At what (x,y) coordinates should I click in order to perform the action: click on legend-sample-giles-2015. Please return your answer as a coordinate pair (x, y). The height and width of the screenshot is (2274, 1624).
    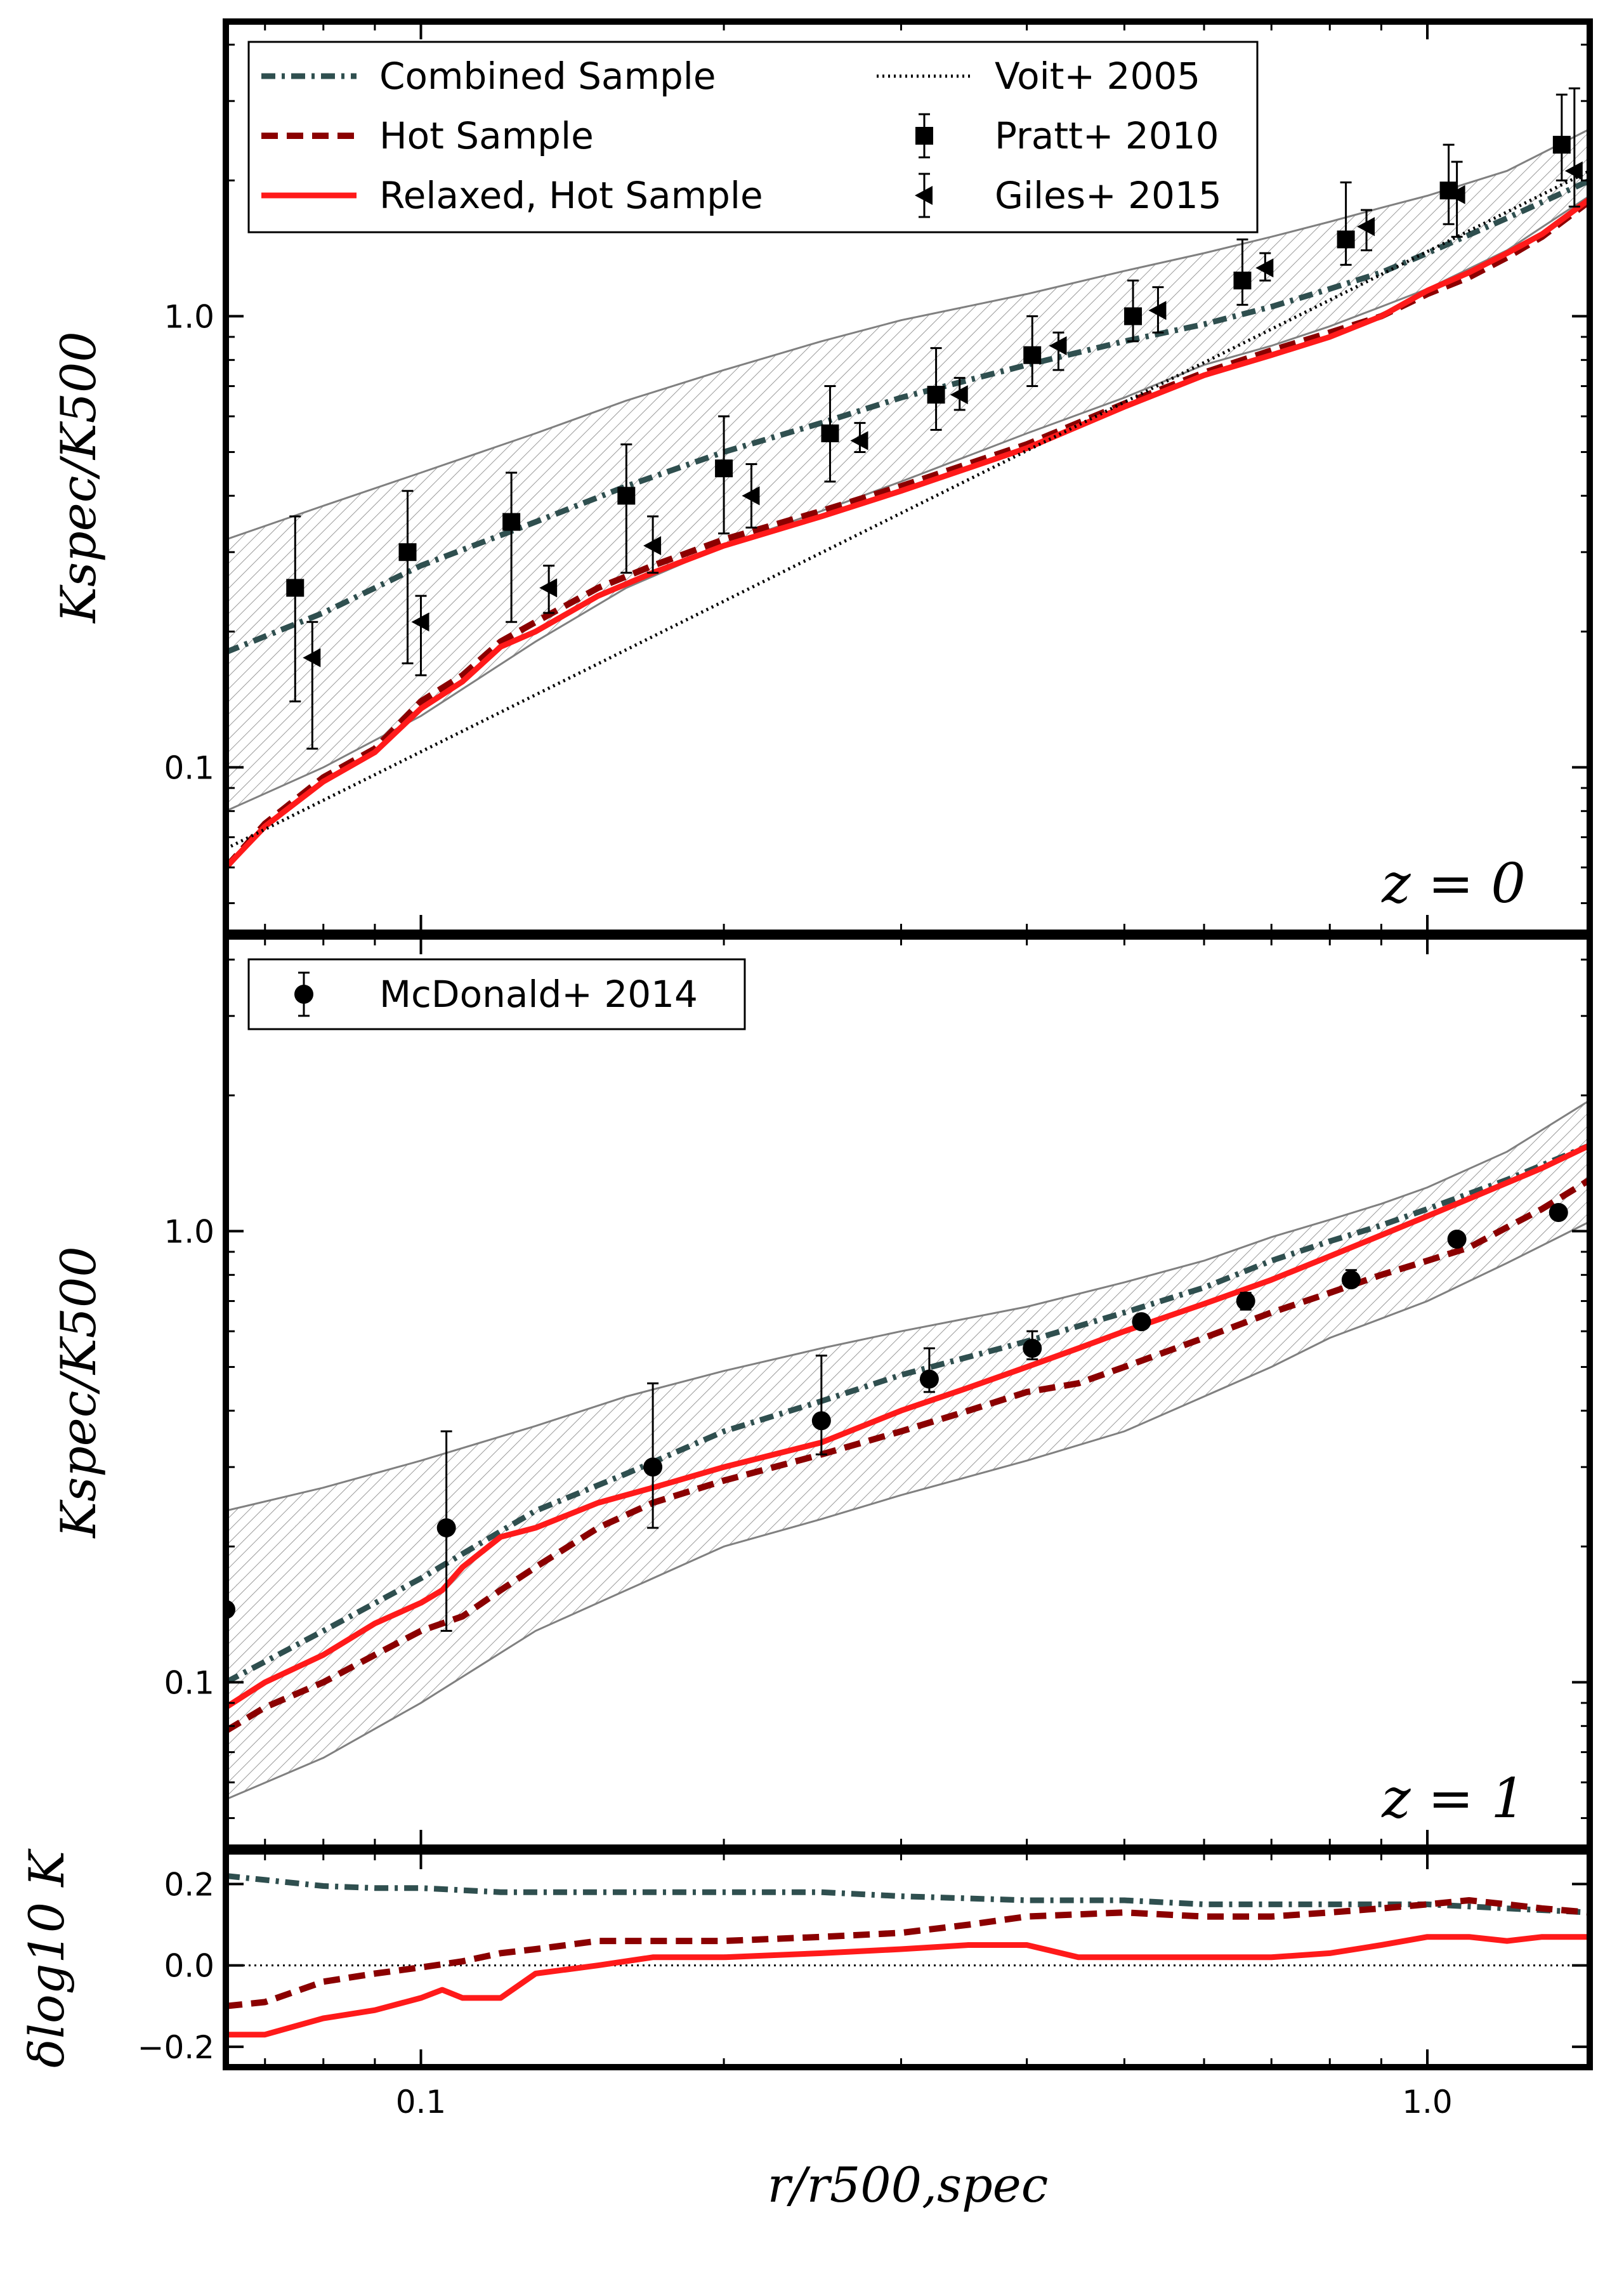
    Looking at the image, I should click on (924, 195).